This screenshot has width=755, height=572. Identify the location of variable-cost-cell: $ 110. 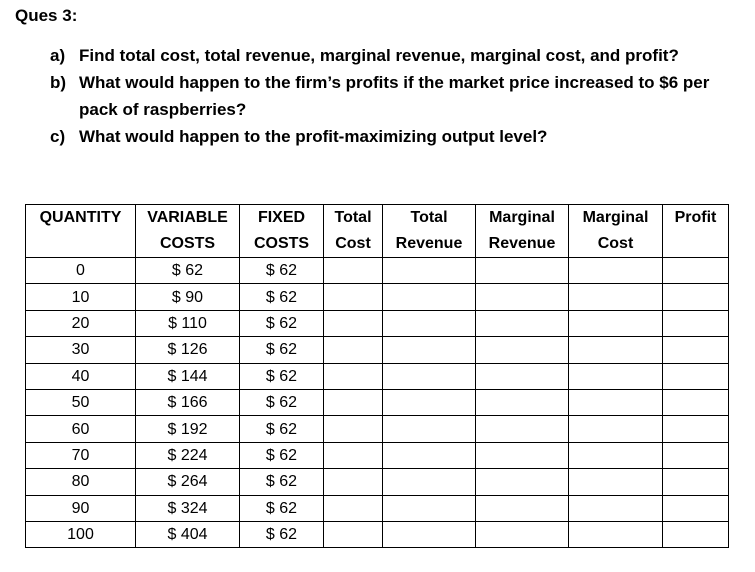
(187, 323).